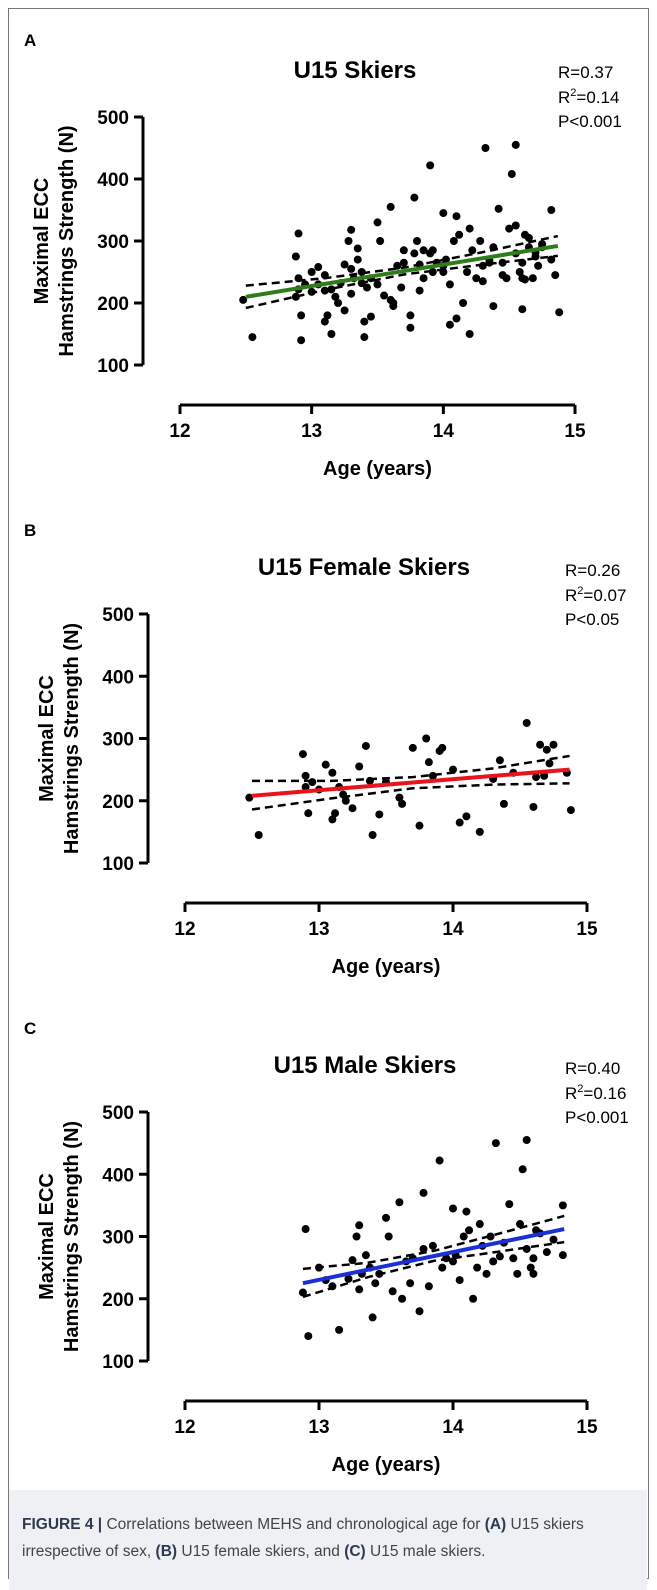 The height and width of the screenshot is (1590, 657). I want to click on caption-part: FIGURE 4 |, so click(62, 1524).